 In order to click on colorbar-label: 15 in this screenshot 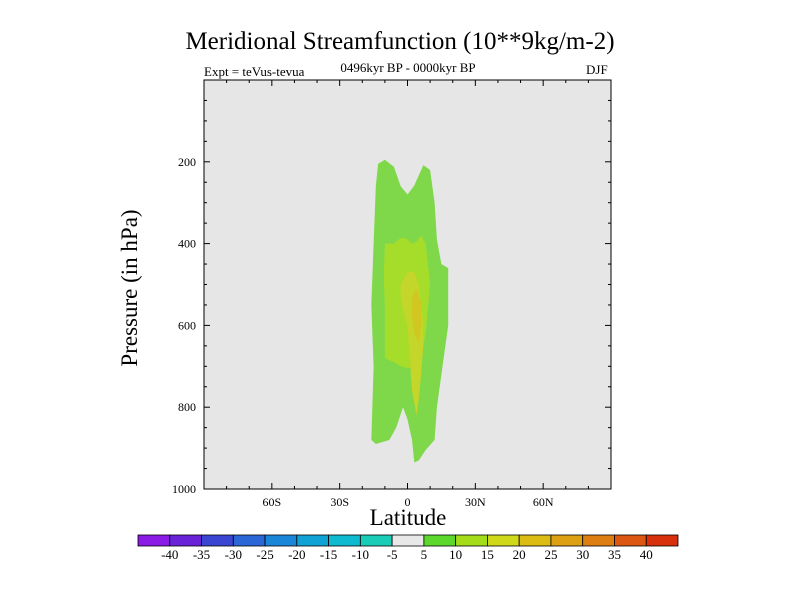, I will do `click(487, 554)`.